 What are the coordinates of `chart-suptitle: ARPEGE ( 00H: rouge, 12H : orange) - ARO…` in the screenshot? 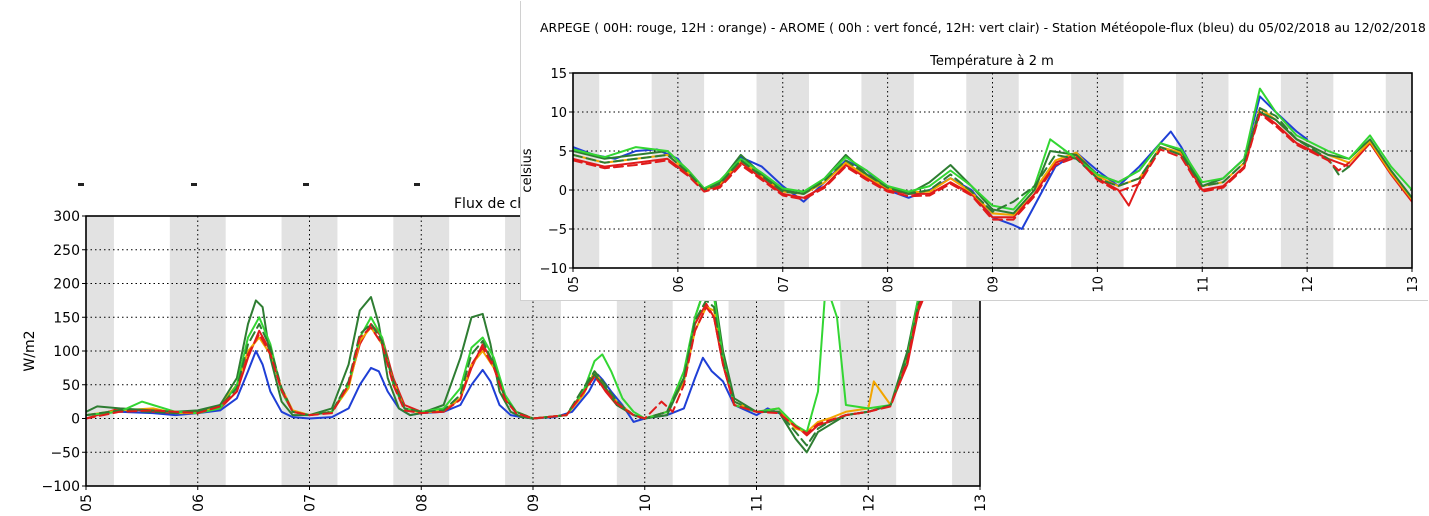 It's located at (983, 27).